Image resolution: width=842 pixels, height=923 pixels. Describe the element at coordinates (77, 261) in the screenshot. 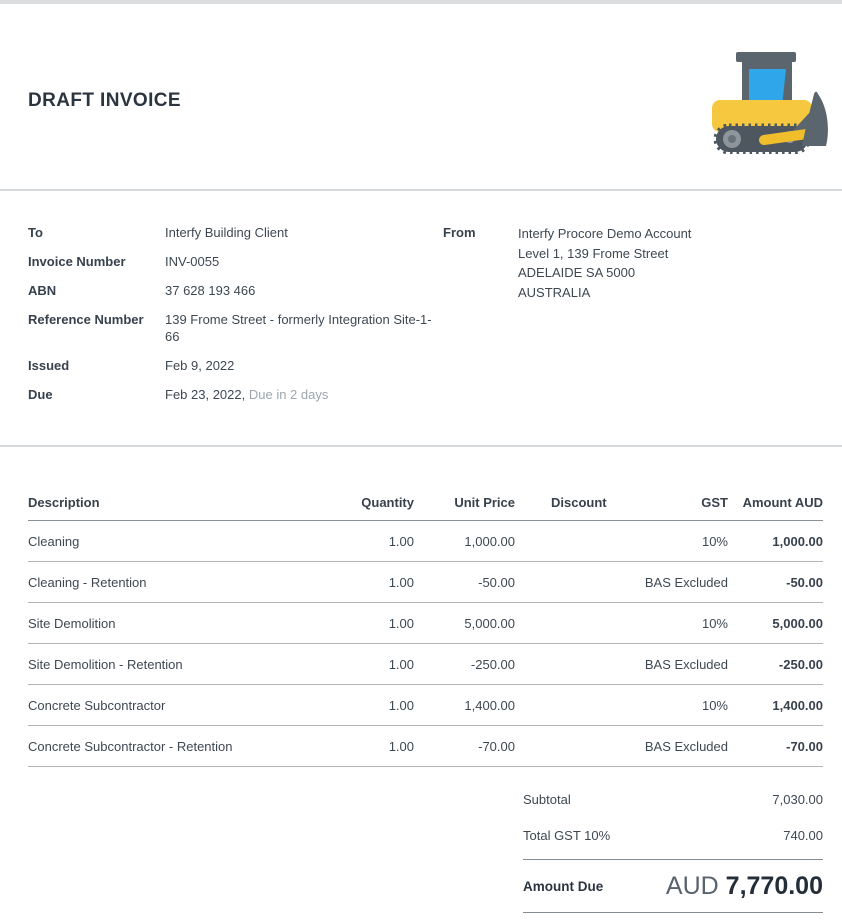

I see `invoice-number-label: Invoice Number` at that location.